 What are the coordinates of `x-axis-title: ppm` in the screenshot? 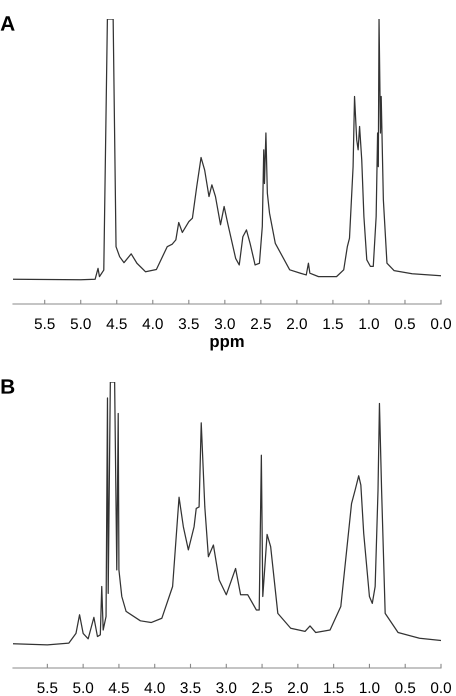 It's located at (227, 344).